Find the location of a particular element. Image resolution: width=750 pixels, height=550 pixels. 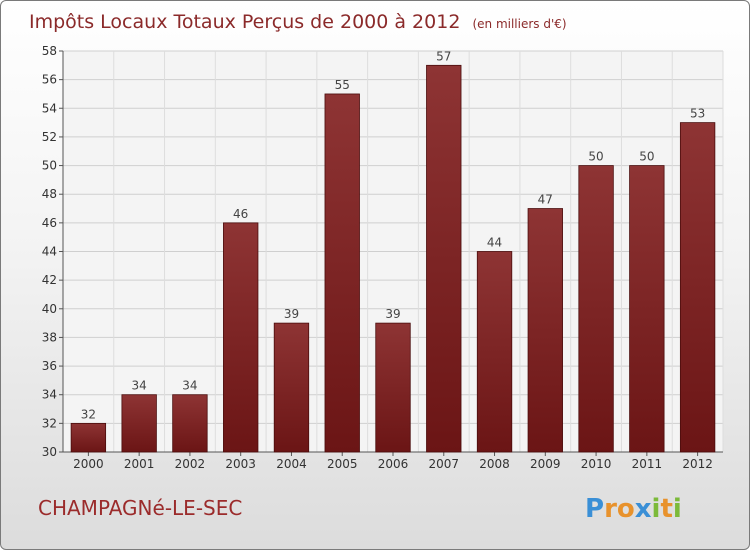

y-tick-label: 42 is located at coordinates (49, 280).